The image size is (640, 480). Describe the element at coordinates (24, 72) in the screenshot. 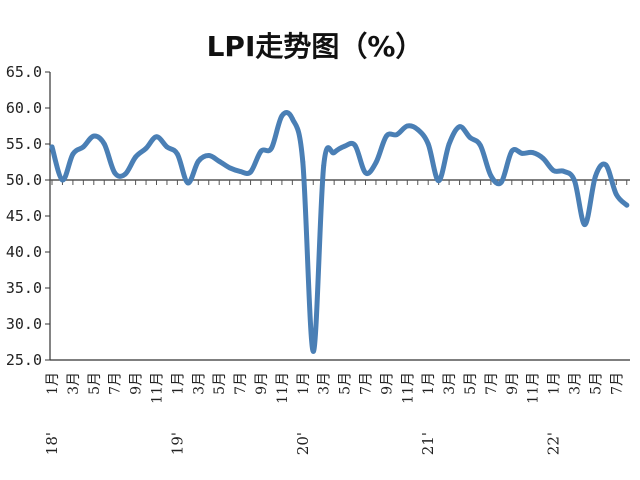

I see `y-tick-label: 65.0` at that location.